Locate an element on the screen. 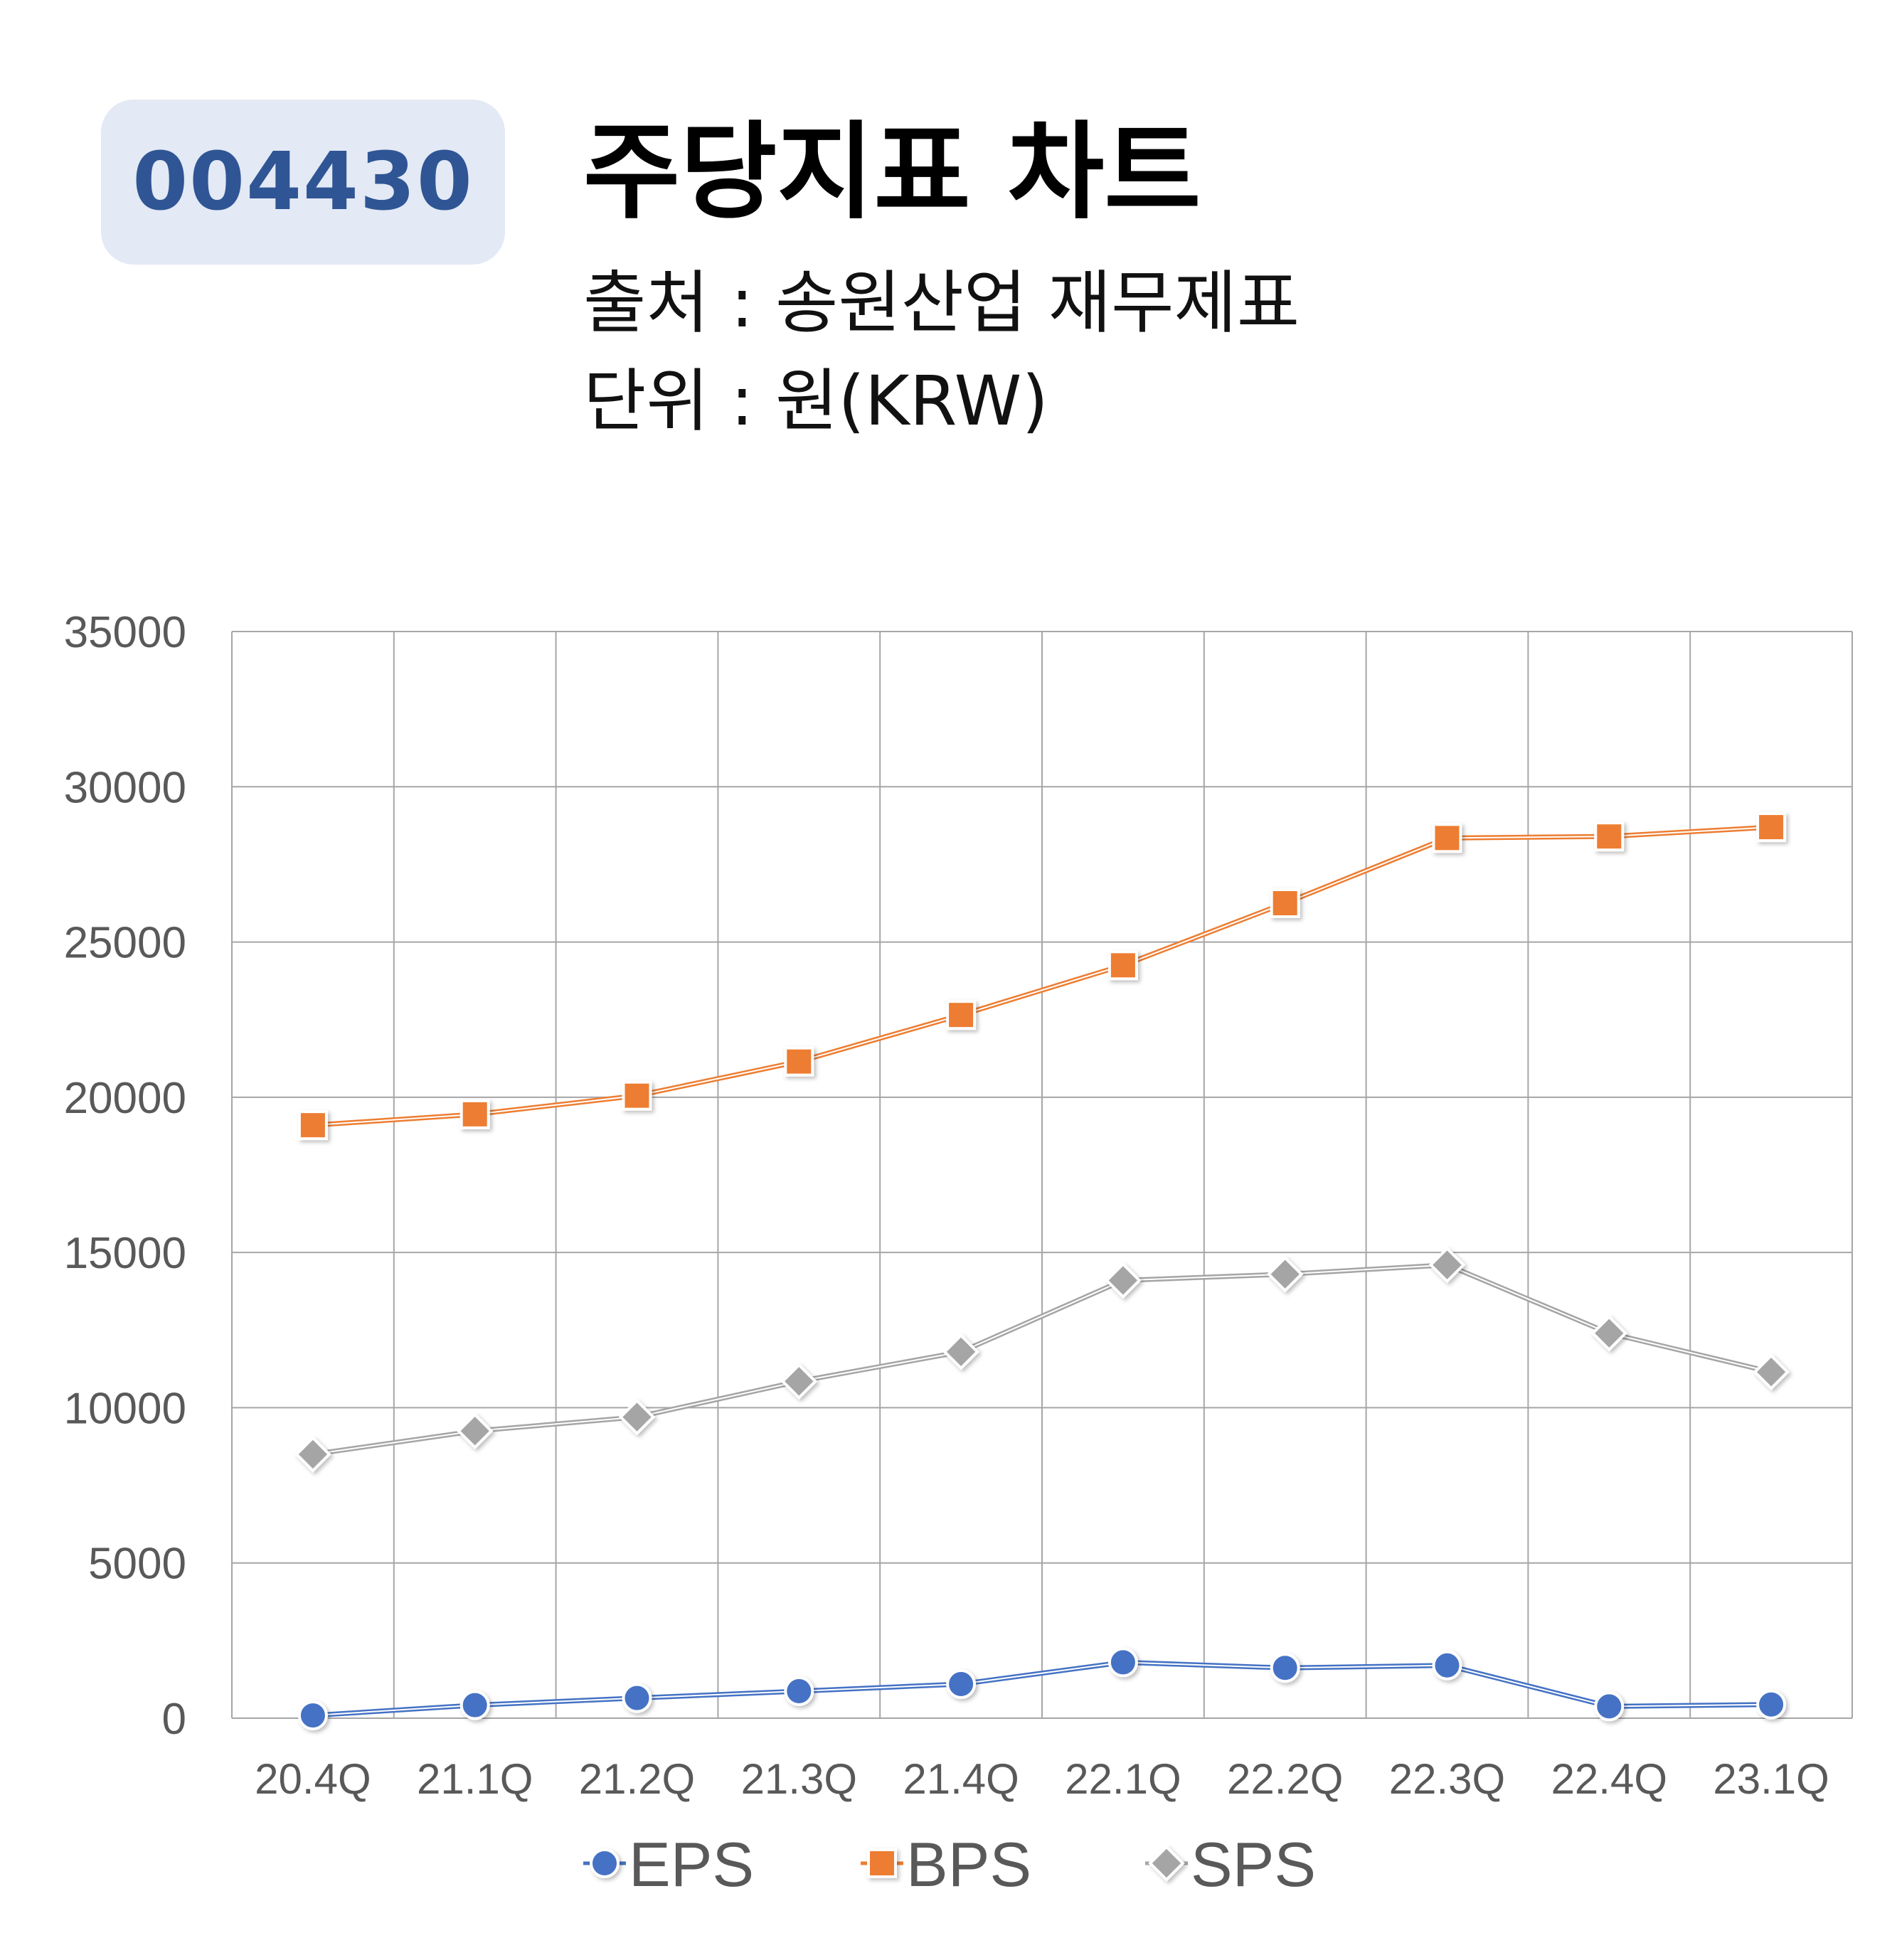 Image resolution: width=1897 pixels, height=1960 pixels. legend-sps-marker is located at coordinates (1166, 1863).